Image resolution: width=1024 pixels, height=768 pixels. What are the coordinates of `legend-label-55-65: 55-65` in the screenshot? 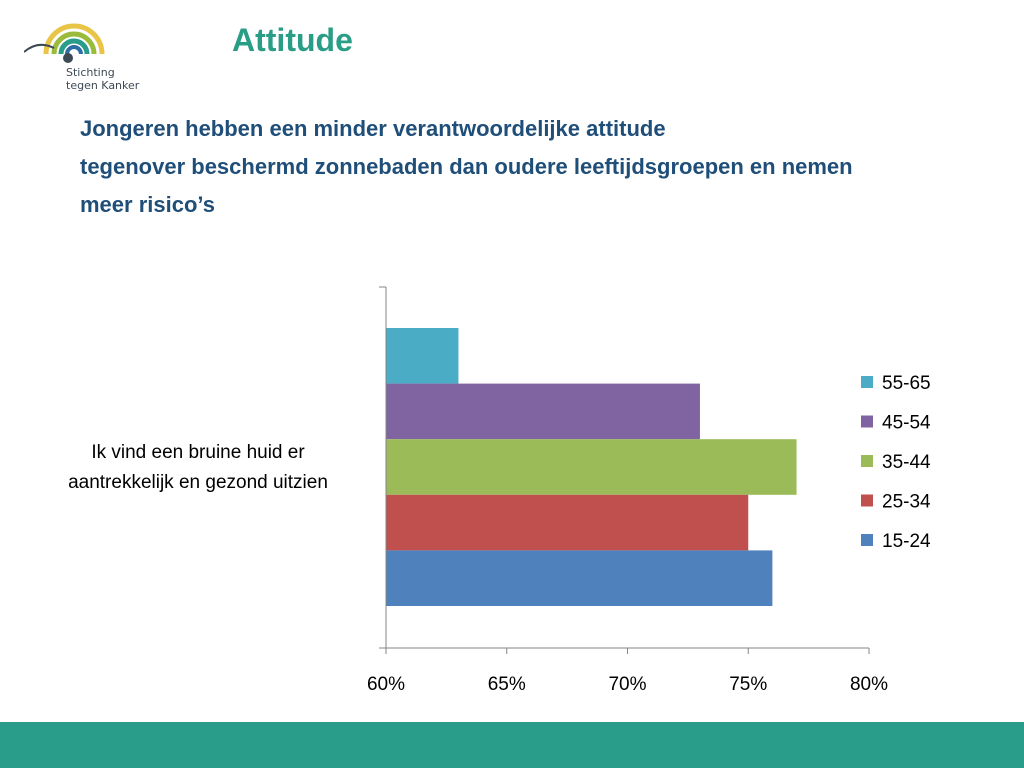 It's located at (906, 383).